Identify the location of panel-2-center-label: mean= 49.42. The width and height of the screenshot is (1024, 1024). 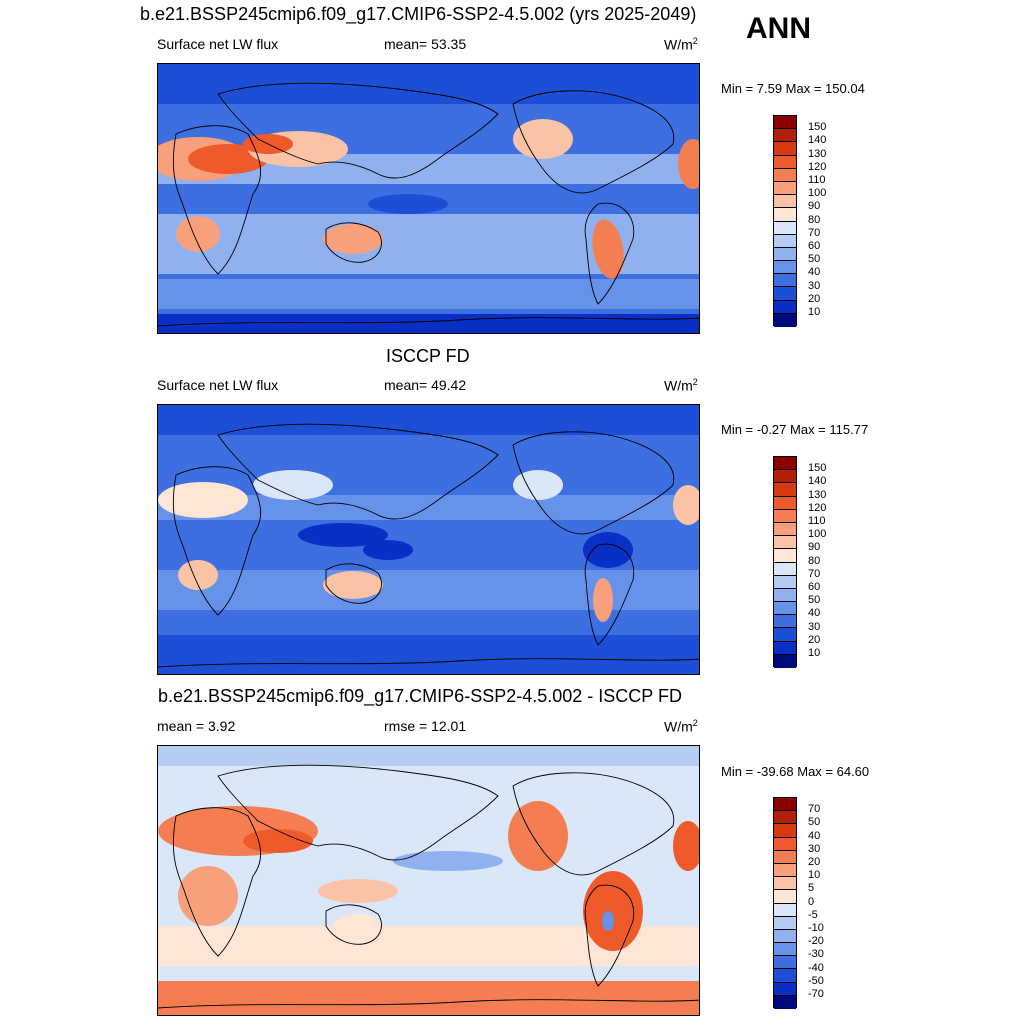
(425, 385).